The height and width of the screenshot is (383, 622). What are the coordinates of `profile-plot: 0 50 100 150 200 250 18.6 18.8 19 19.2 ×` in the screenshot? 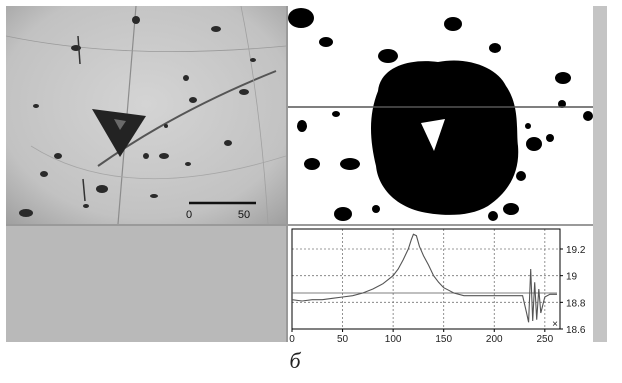 It's located at (437, 285).